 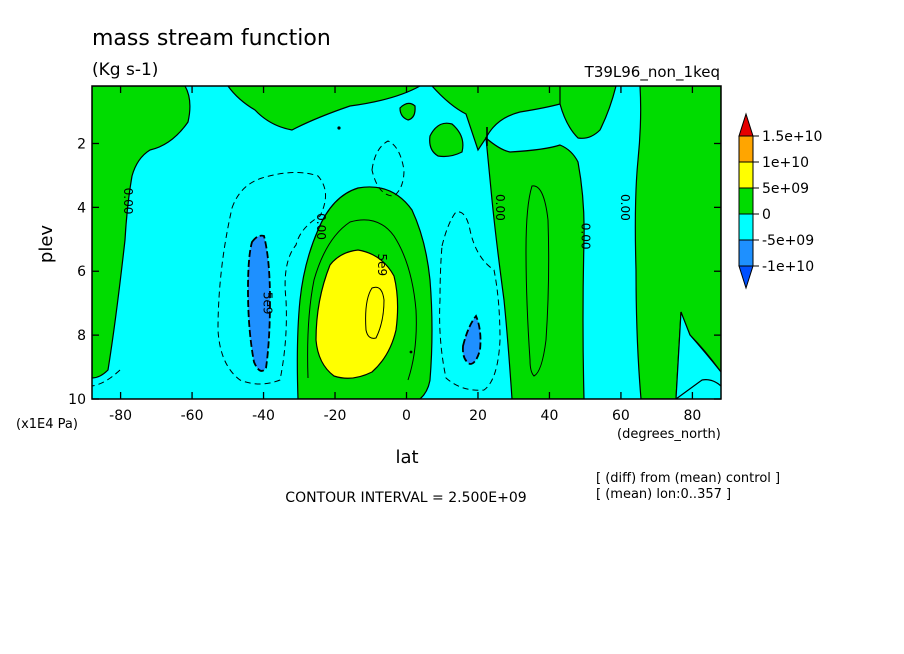 What do you see at coordinates (81, 208) in the screenshot?
I see `y-tick-label-1: 4` at bounding box center [81, 208].